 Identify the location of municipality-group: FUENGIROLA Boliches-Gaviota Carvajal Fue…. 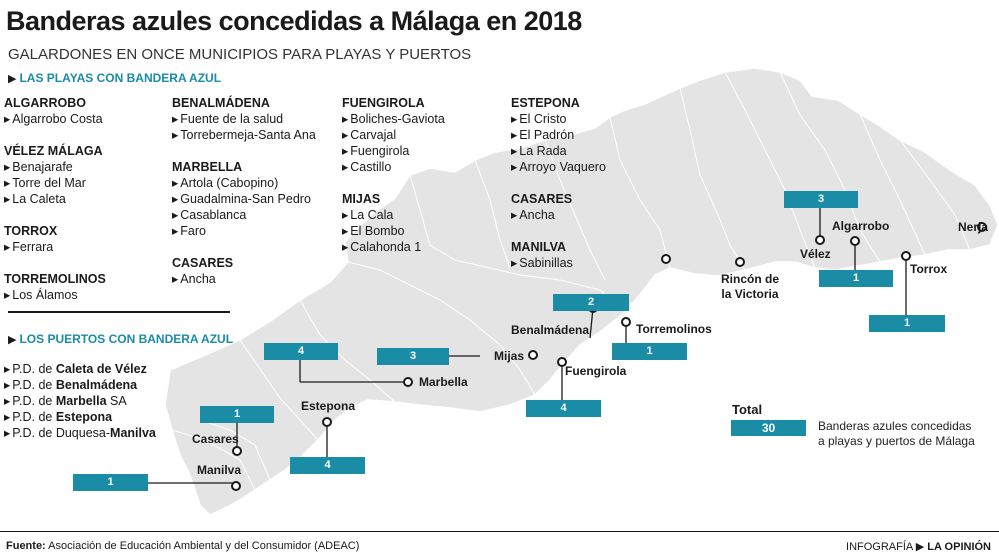
(393, 135).